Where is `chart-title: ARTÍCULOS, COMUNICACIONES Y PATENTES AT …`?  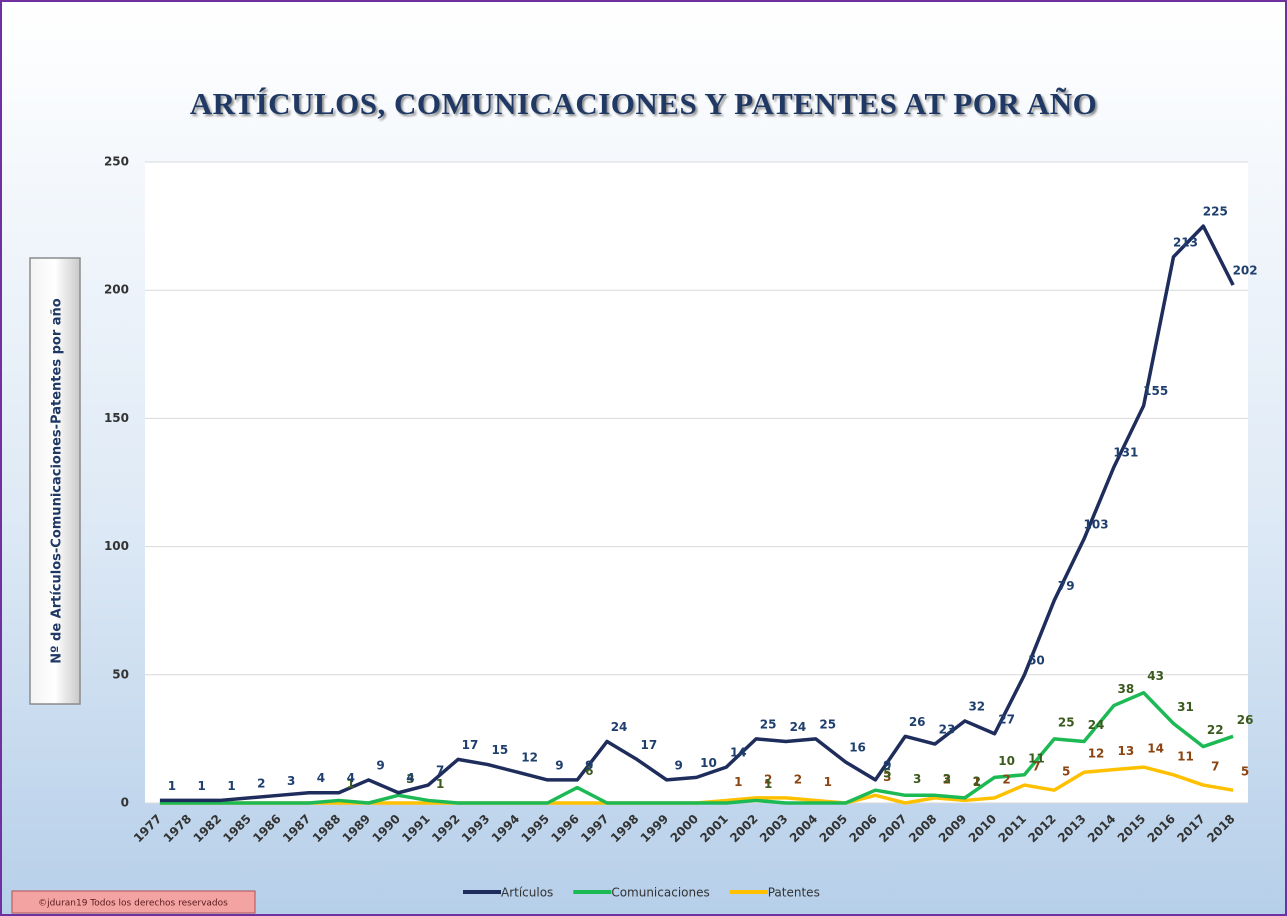
chart-title: ARTÍCULOS, COMUNICACIONES Y PATENTES AT … is located at coordinates (643, 103).